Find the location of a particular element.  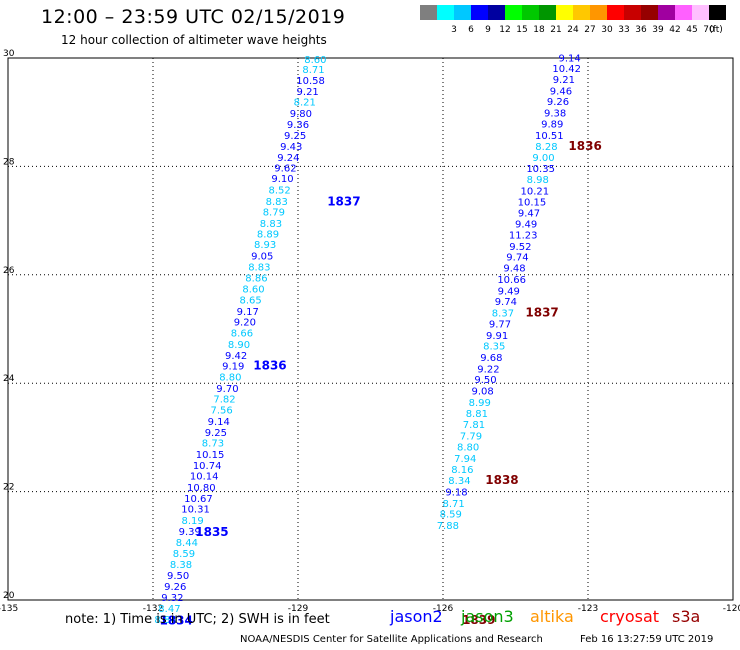

wave-height-label: 10.74 is located at coordinates (207, 466).